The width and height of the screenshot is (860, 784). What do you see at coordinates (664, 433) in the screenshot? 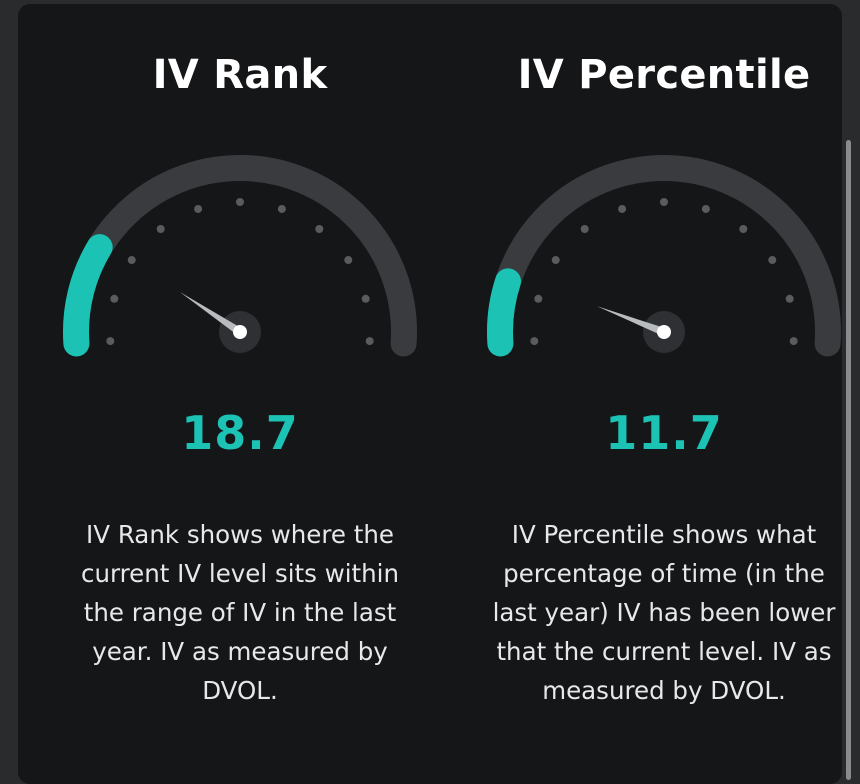
I see `iv-percentile-value: 11.7` at bounding box center [664, 433].